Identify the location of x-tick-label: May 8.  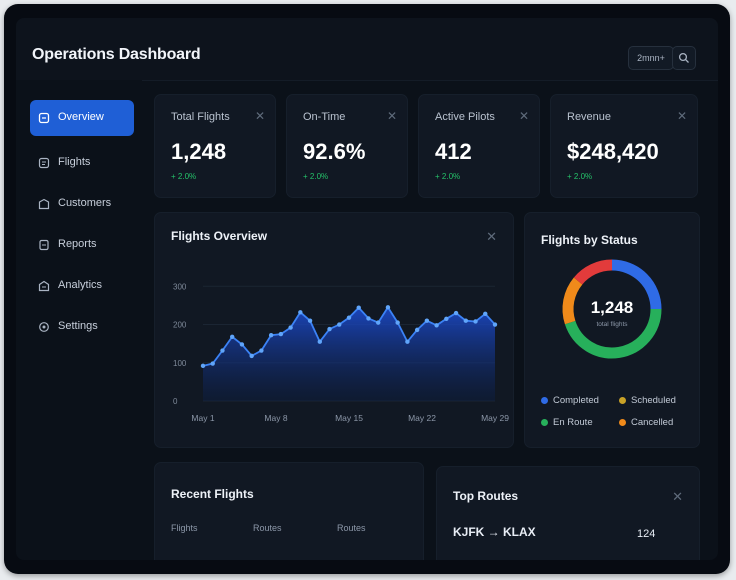
(275, 418).